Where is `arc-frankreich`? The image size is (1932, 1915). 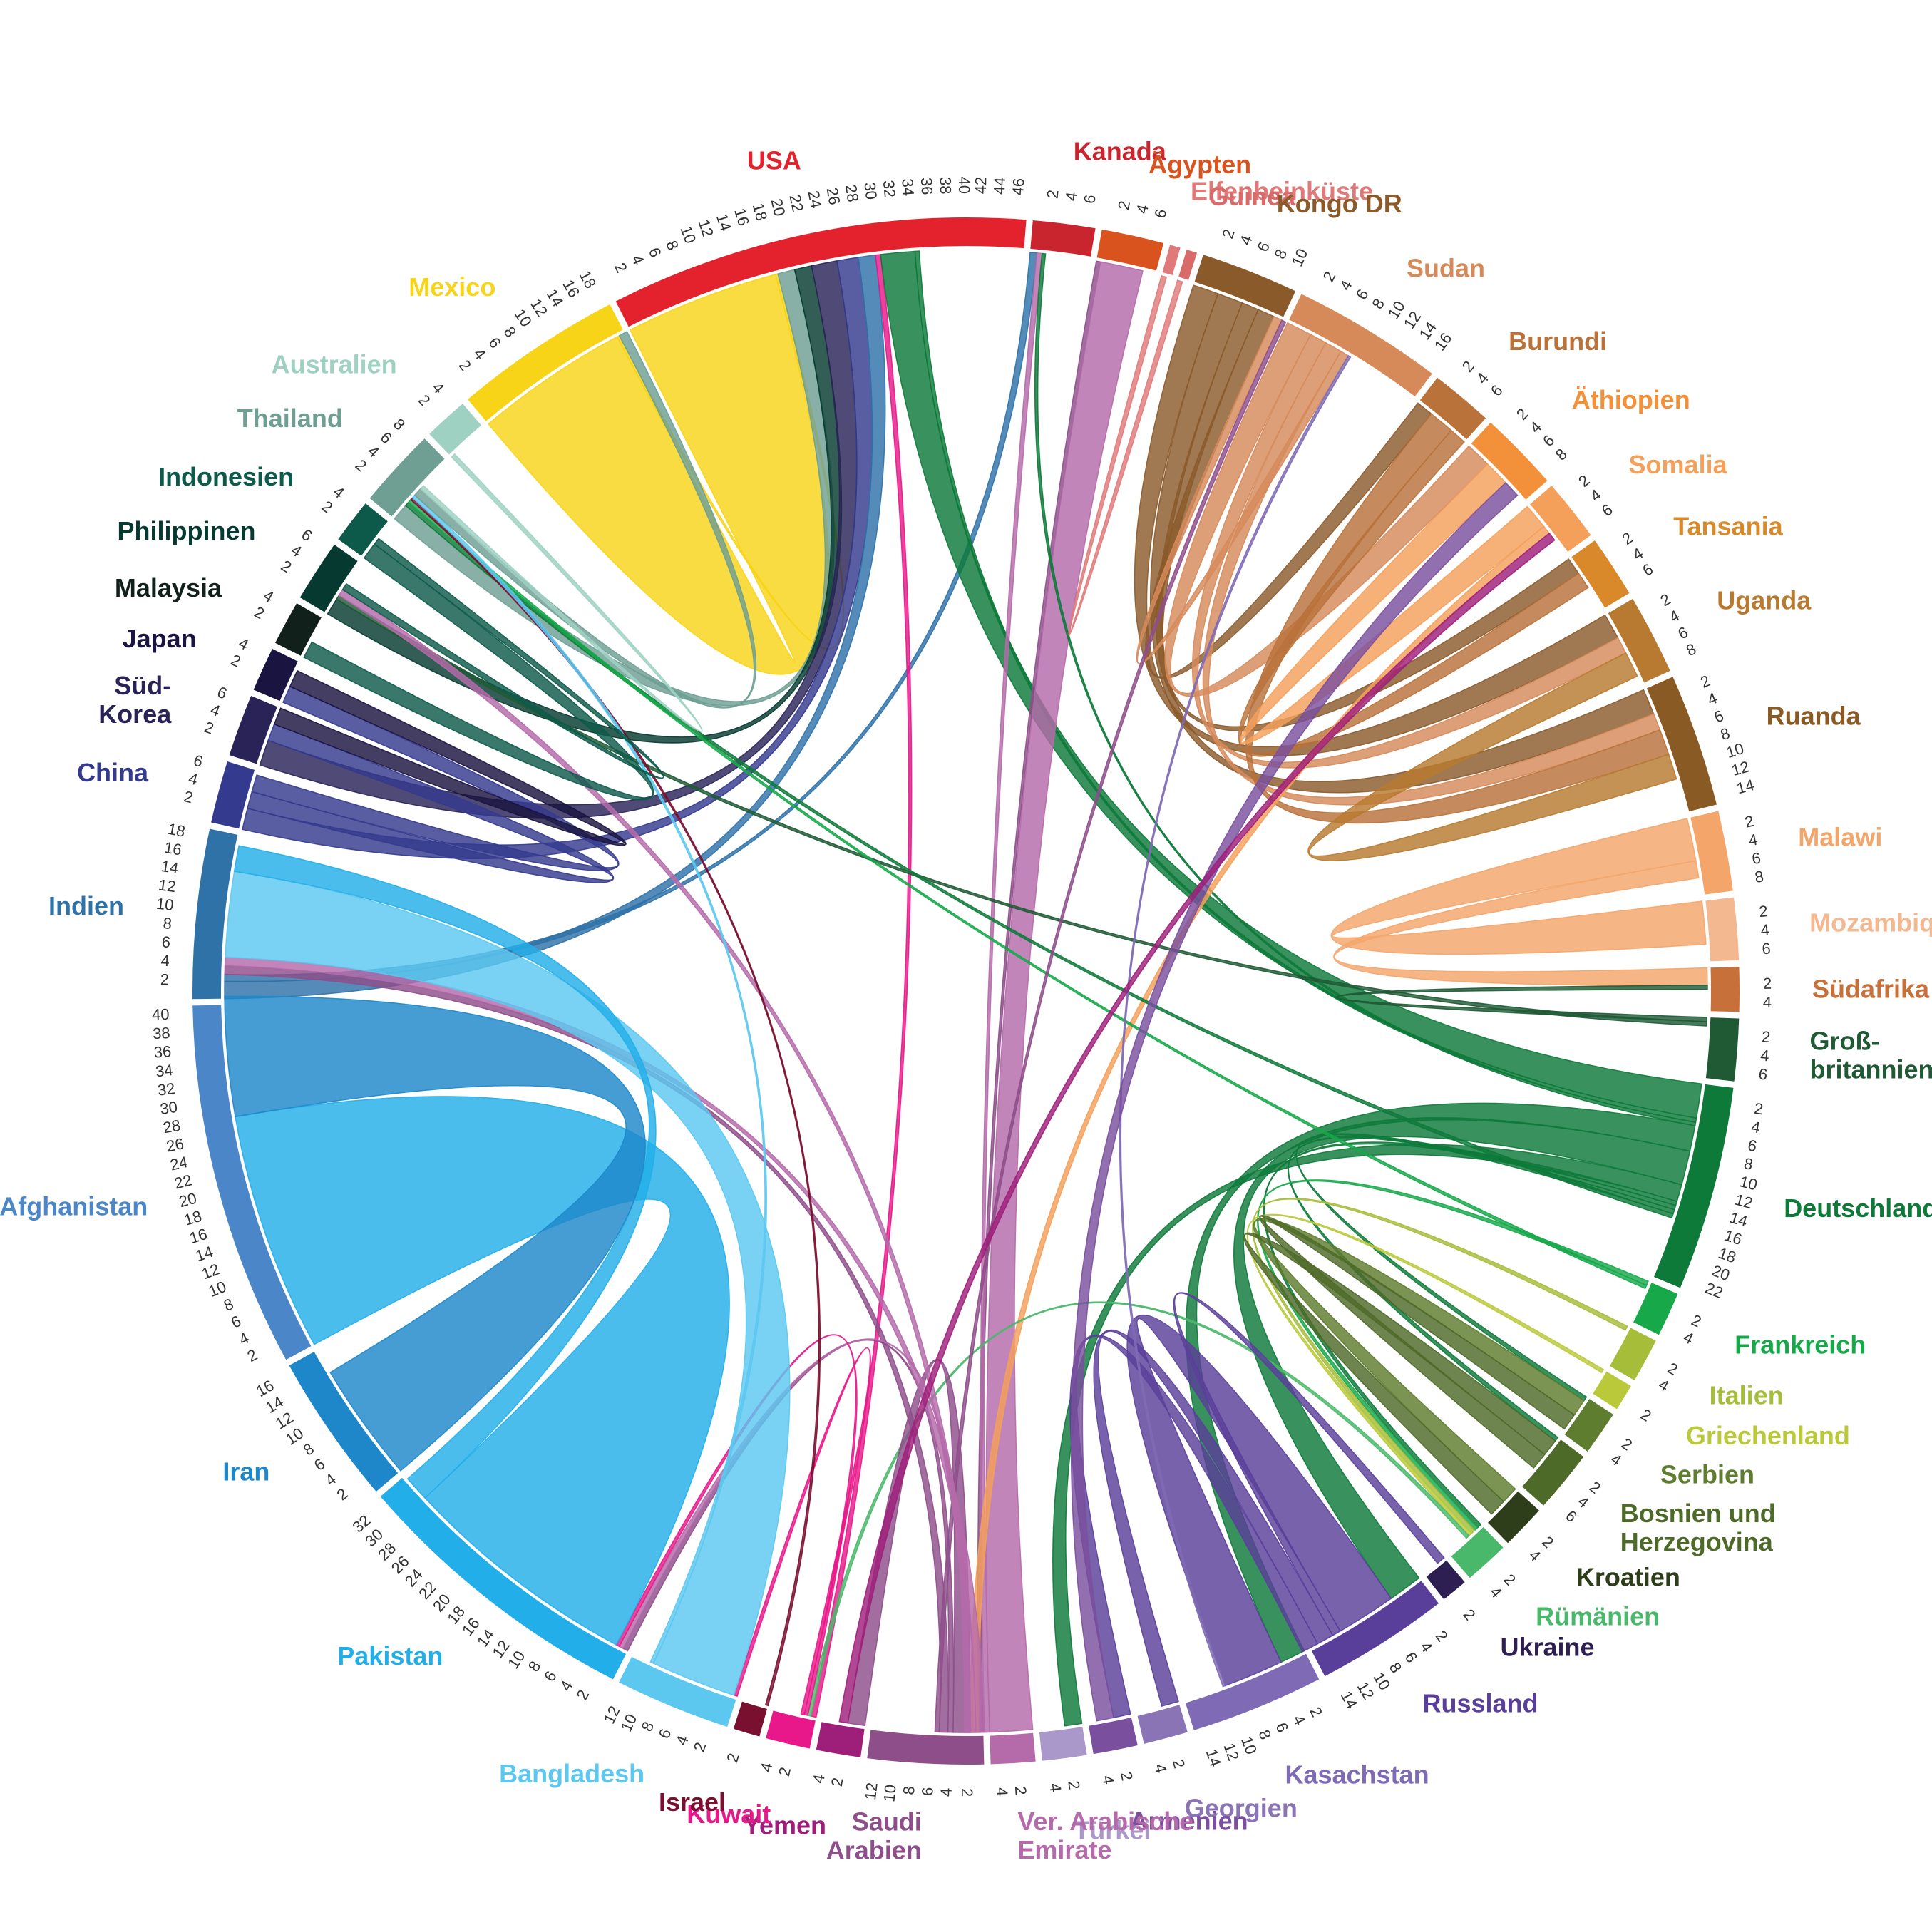
arc-frankreich is located at coordinates (1656, 1309).